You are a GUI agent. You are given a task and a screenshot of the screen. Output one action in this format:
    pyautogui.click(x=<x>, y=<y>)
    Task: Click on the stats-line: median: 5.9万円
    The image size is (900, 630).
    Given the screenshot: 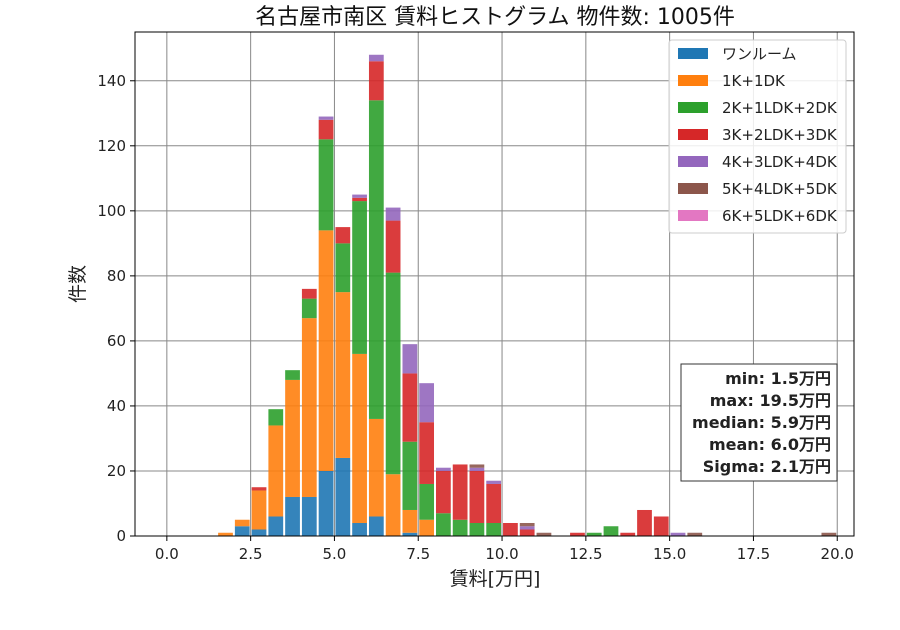 What is the action you would take?
    pyautogui.click(x=761, y=422)
    